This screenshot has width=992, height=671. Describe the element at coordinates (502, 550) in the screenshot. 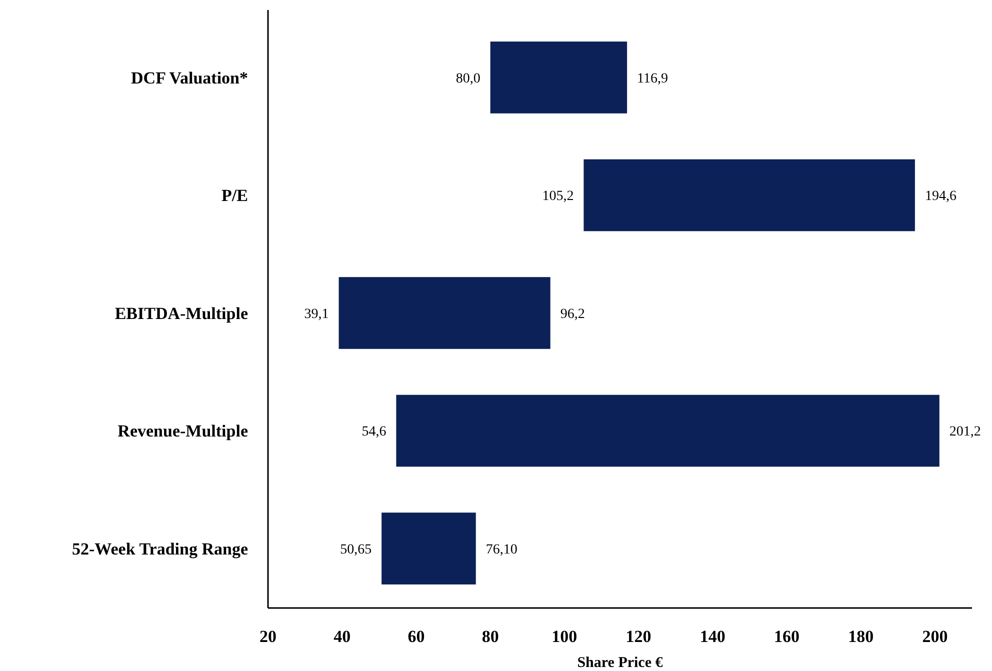

I see `annotation: 76,10` at that location.